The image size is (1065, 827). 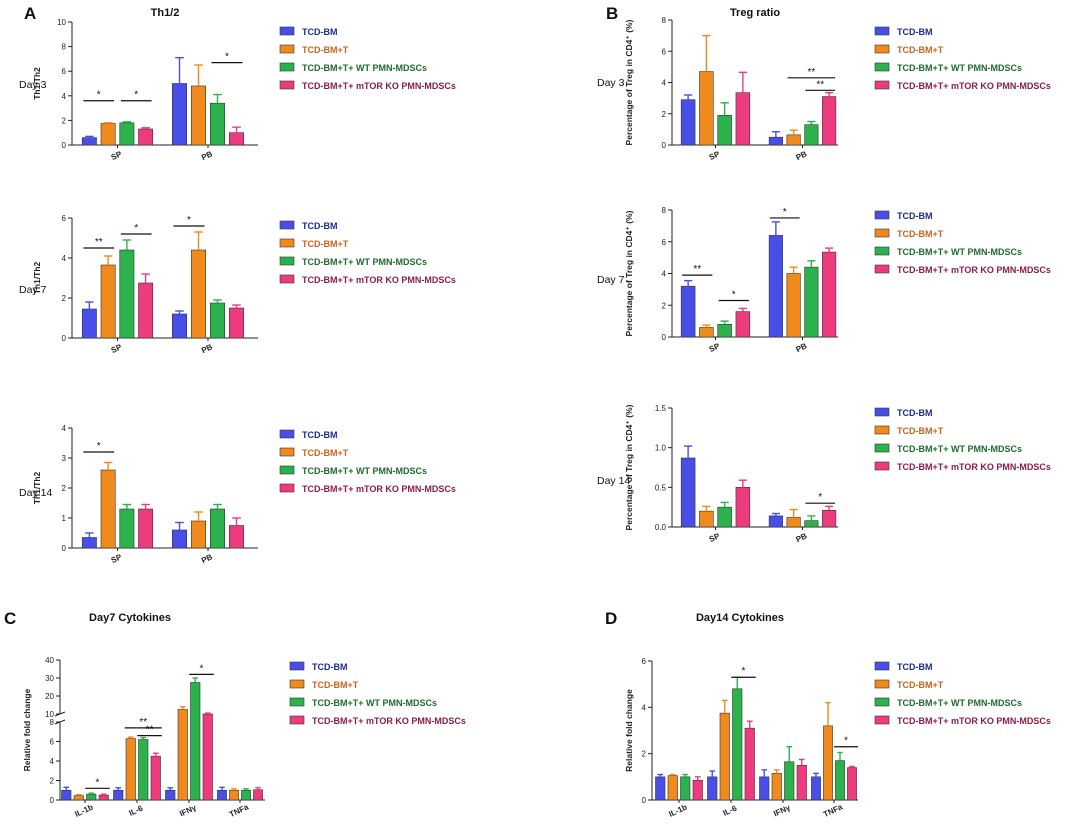 What do you see at coordinates (10, 618) in the screenshot?
I see `panel-letter: C` at bounding box center [10, 618].